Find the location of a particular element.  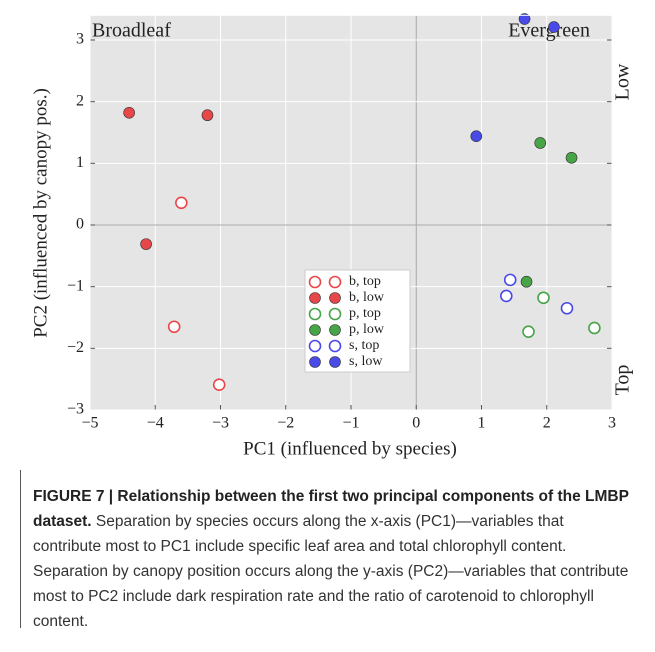

y-tick-label: −2 is located at coordinates (75, 347).